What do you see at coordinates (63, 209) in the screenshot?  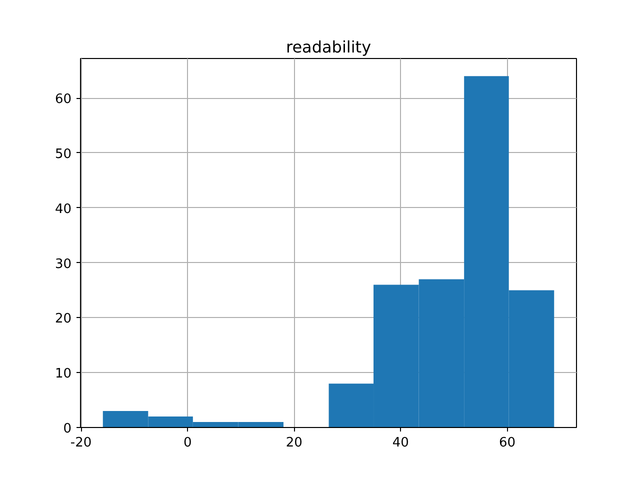 I see `y-tick-label: 40` at bounding box center [63, 209].